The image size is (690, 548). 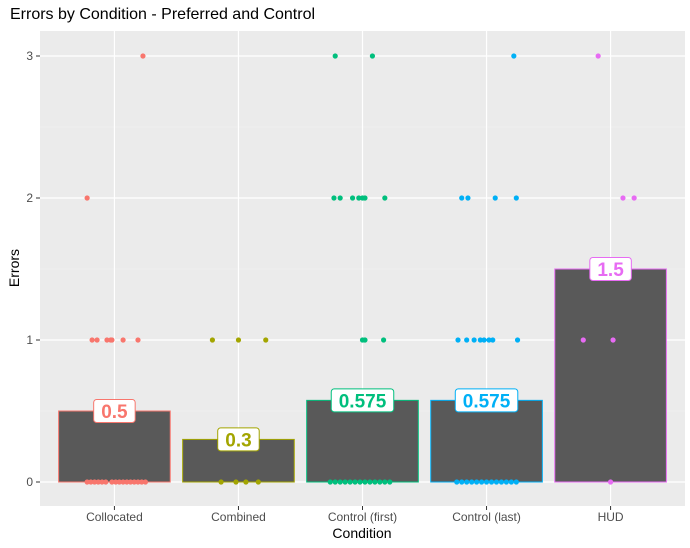 I want to click on mean-label: 0.5, so click(x=114, y=411).